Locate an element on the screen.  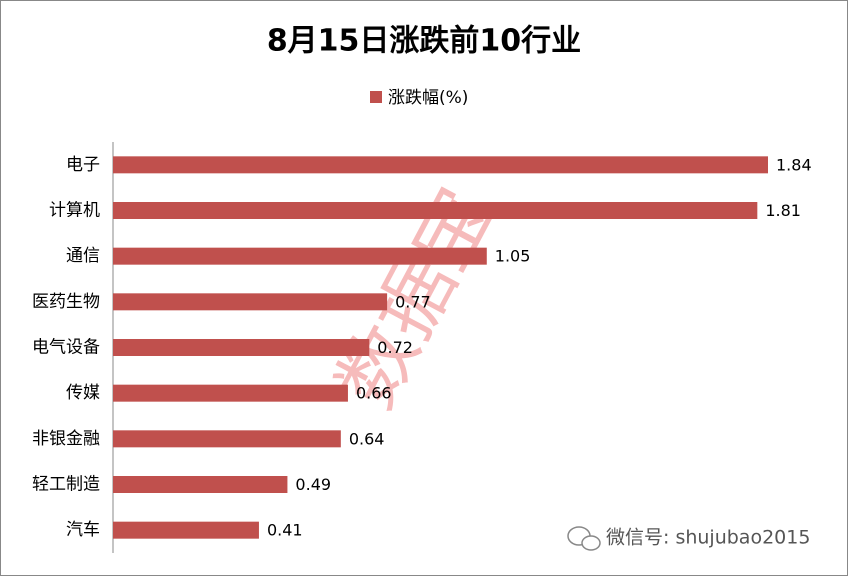
value-label: 0.72 is located at coordinates (395, 347).